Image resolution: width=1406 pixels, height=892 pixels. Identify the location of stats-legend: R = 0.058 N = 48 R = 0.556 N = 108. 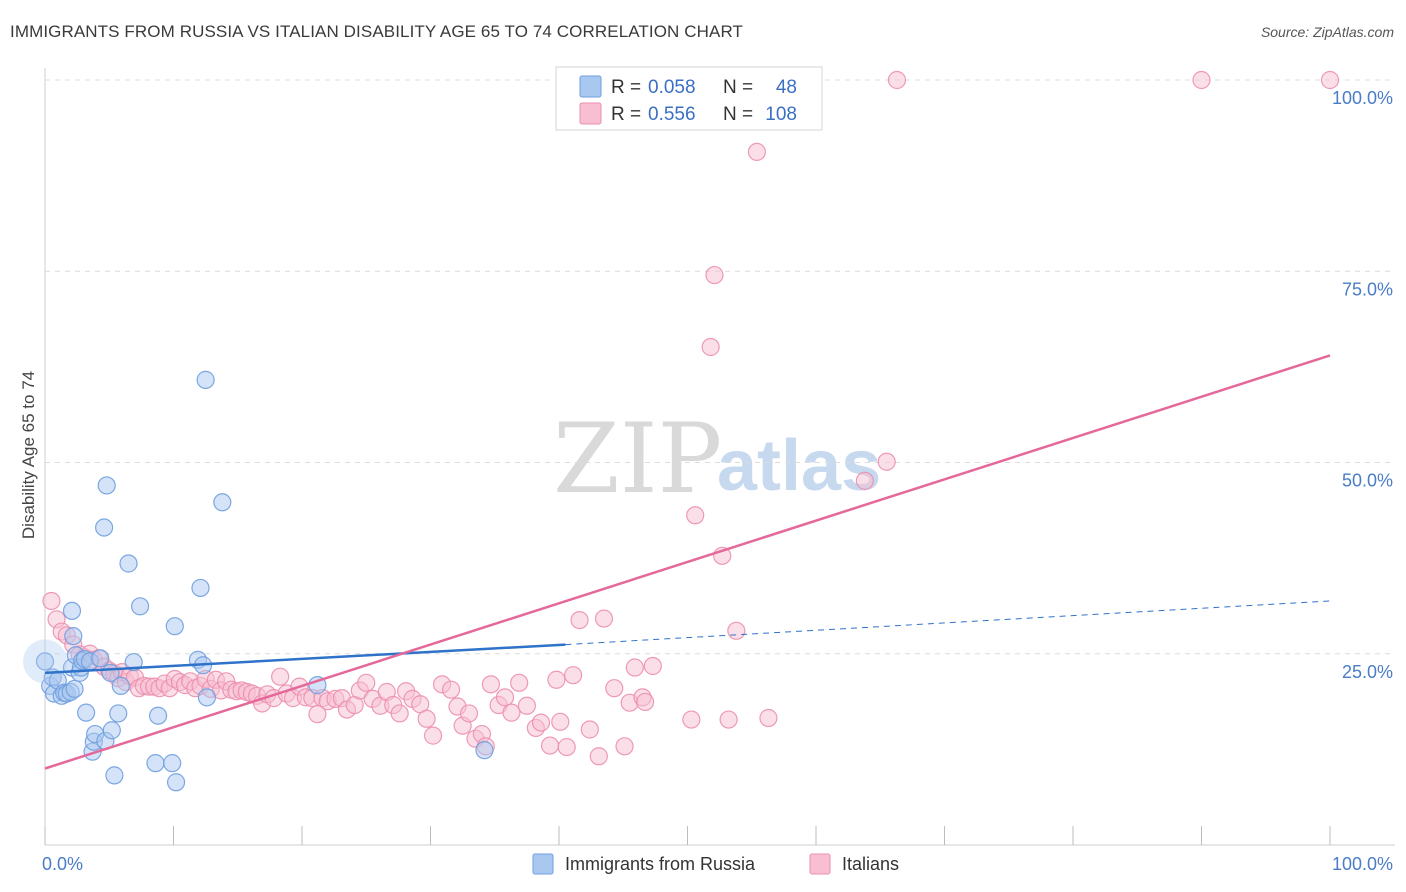
(689, 98).